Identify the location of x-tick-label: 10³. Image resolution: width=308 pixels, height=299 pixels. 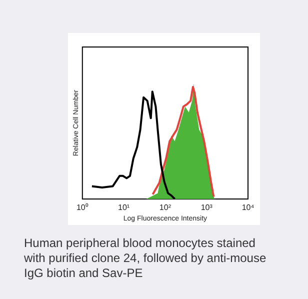
(206, 207).